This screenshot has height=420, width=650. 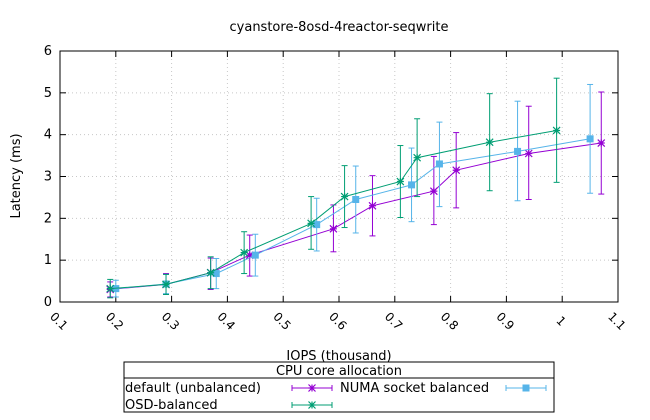 What do you see at coordinates (48, 135) in the screenshot?
I see `y-tick-label: 4` at bounding box center [48, 135].